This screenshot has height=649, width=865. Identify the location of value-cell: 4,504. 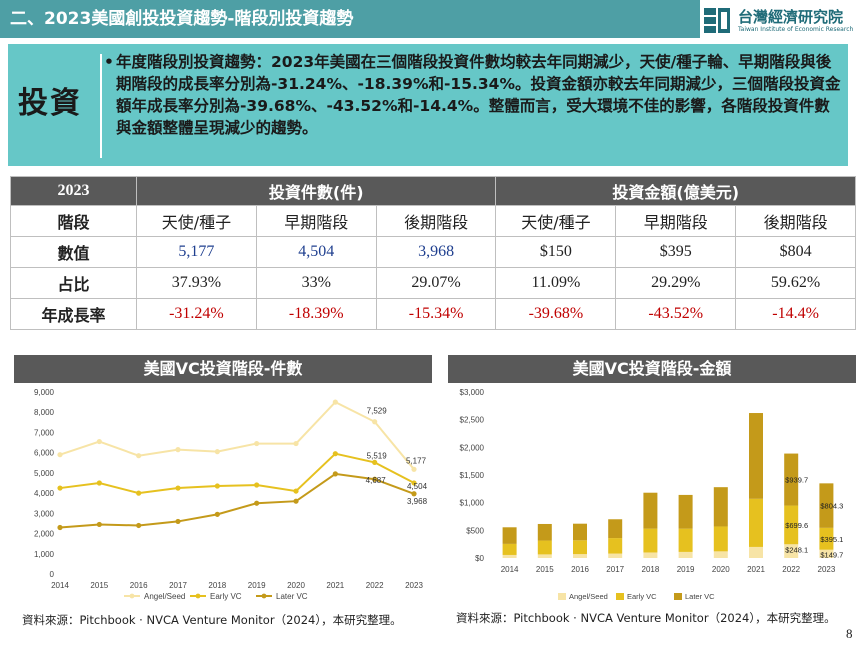
(316, 252).